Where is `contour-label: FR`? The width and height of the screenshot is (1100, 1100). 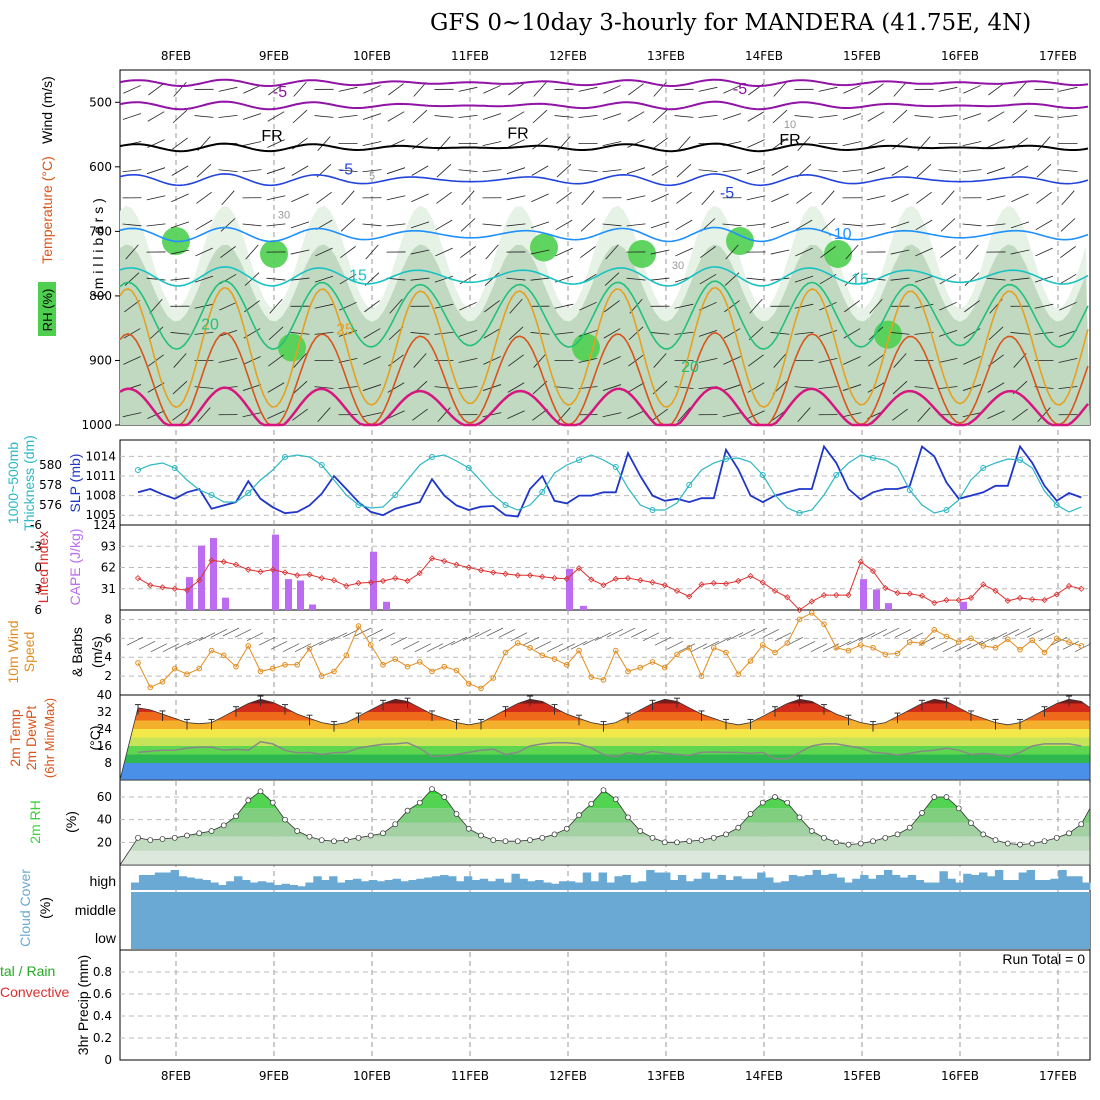 contour-label: FR is located at coordinates (271, 136).